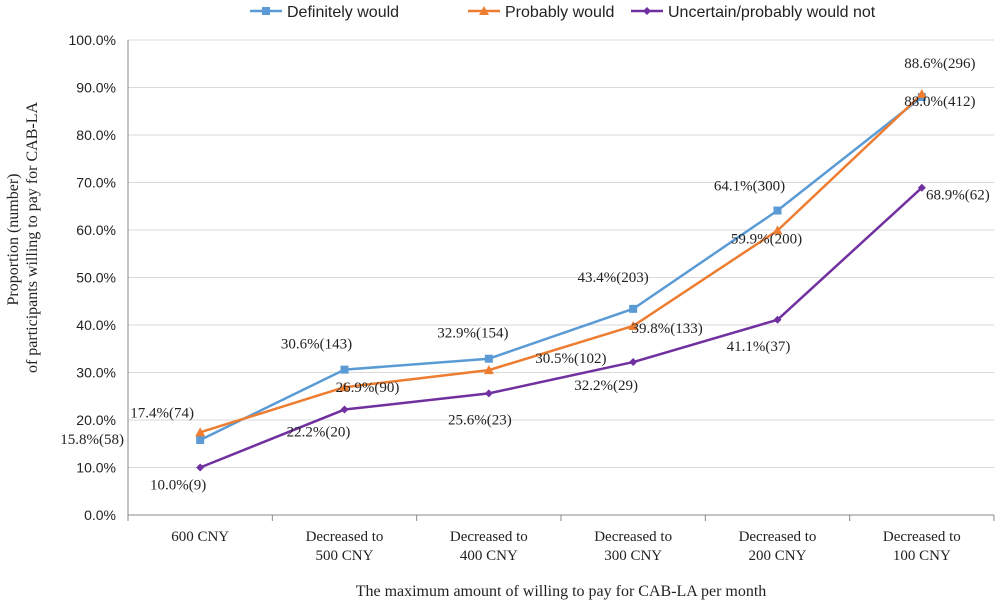  What do you see at coordinates (96, 420) in the screenshot?
I see `y-tick-label: 20.0%` at bounding box center [96, 420].